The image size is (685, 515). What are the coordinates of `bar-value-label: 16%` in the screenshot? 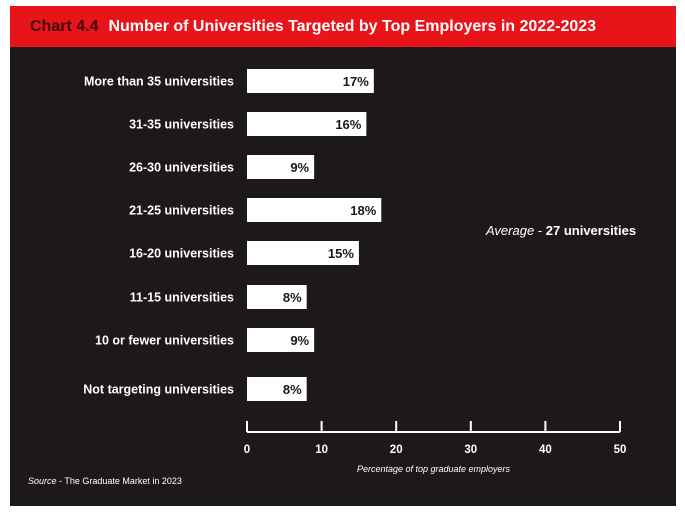 It's located at (348, 124).